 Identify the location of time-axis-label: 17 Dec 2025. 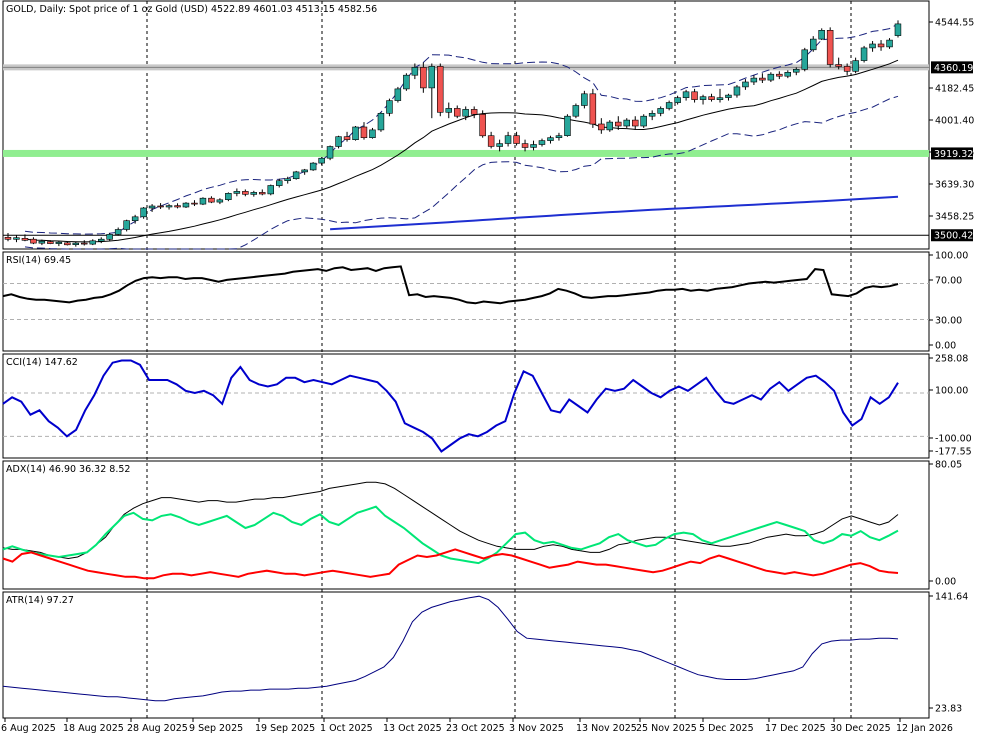
(795, 728).